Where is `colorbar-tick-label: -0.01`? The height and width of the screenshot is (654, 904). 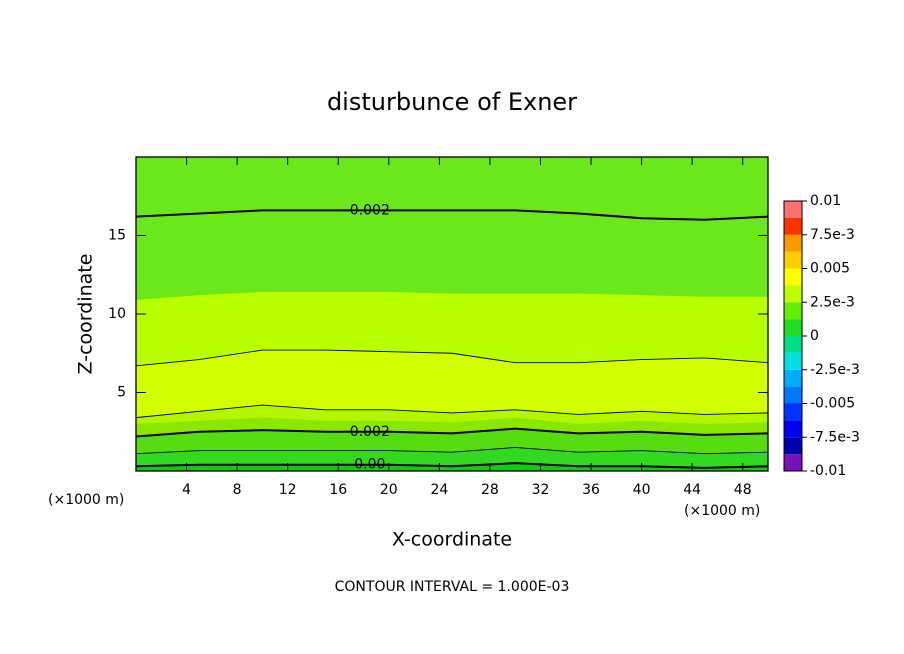 colorbar-tick-label: -0.01 is located at coordinates (828, 471).